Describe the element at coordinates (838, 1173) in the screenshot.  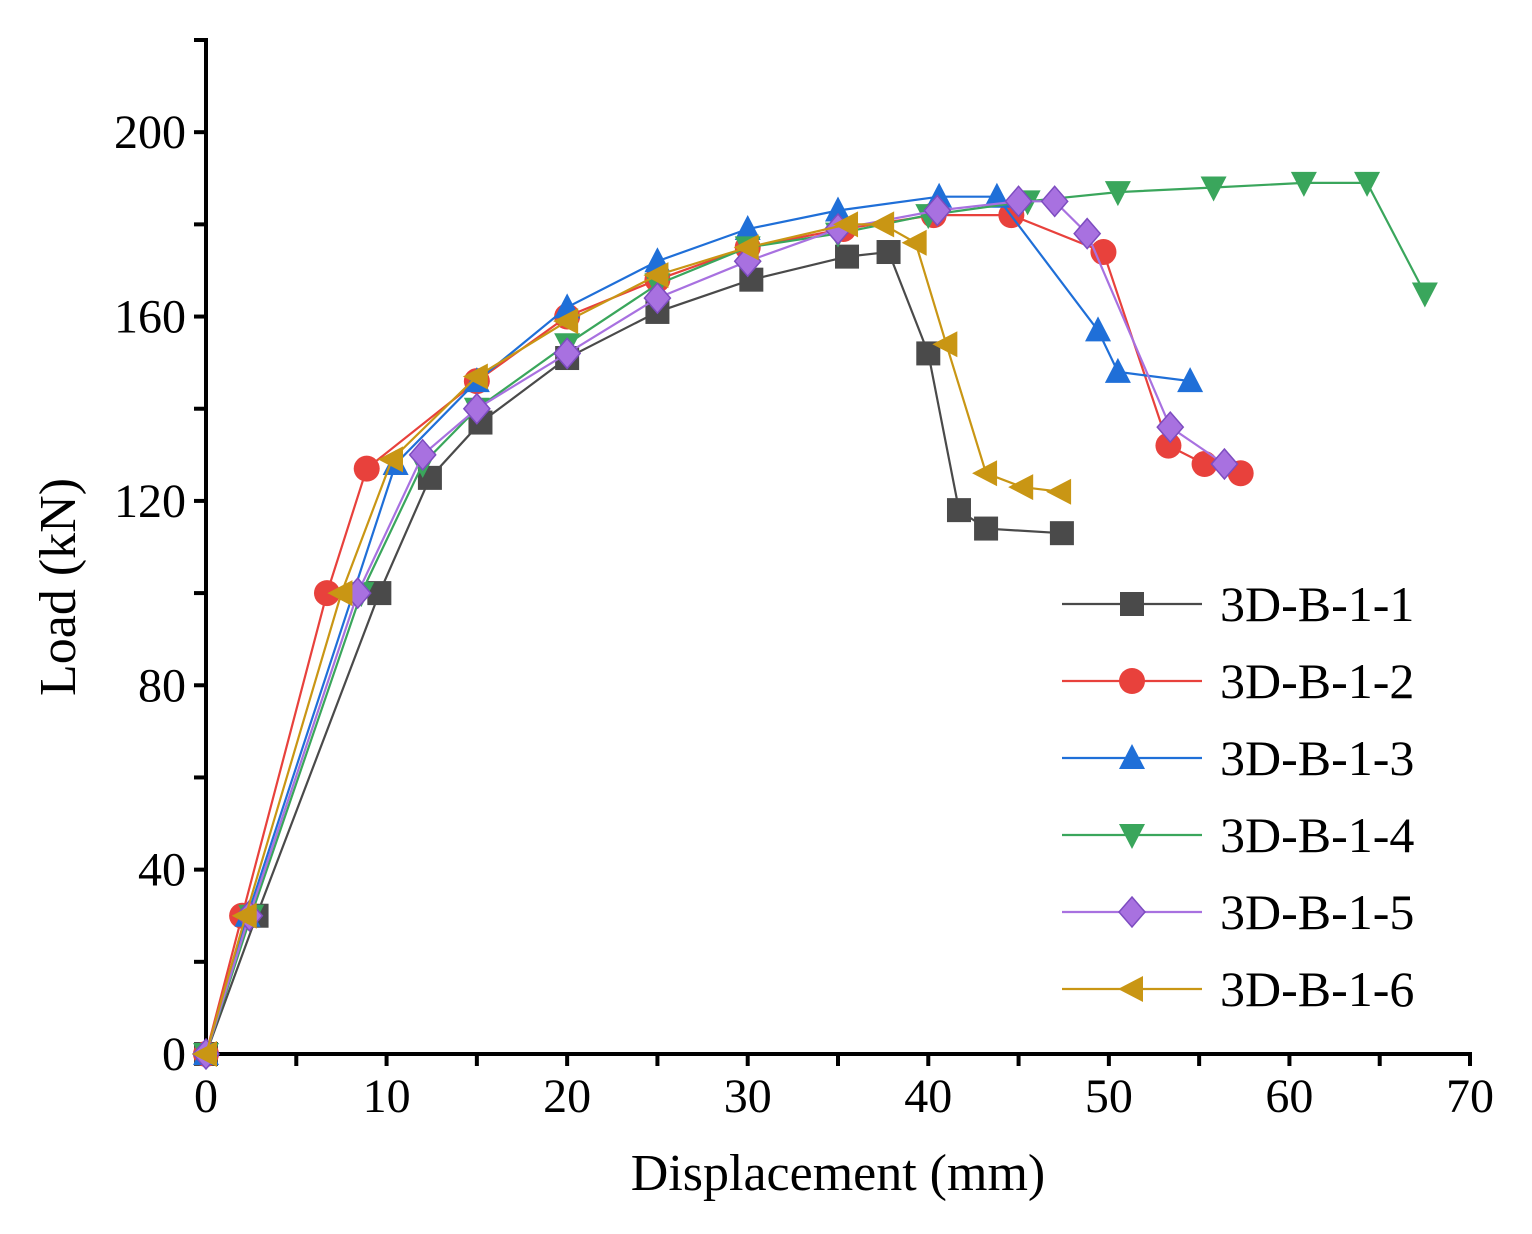
I see `x-axis-title: Displacement (mm)` at that location.